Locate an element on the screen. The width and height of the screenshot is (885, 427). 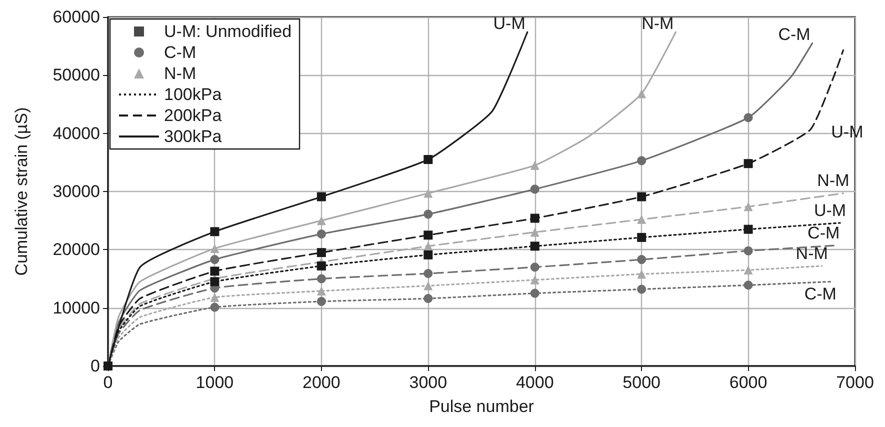
legend-label: U-M: Unmodified is located at coordinates (228, 31).